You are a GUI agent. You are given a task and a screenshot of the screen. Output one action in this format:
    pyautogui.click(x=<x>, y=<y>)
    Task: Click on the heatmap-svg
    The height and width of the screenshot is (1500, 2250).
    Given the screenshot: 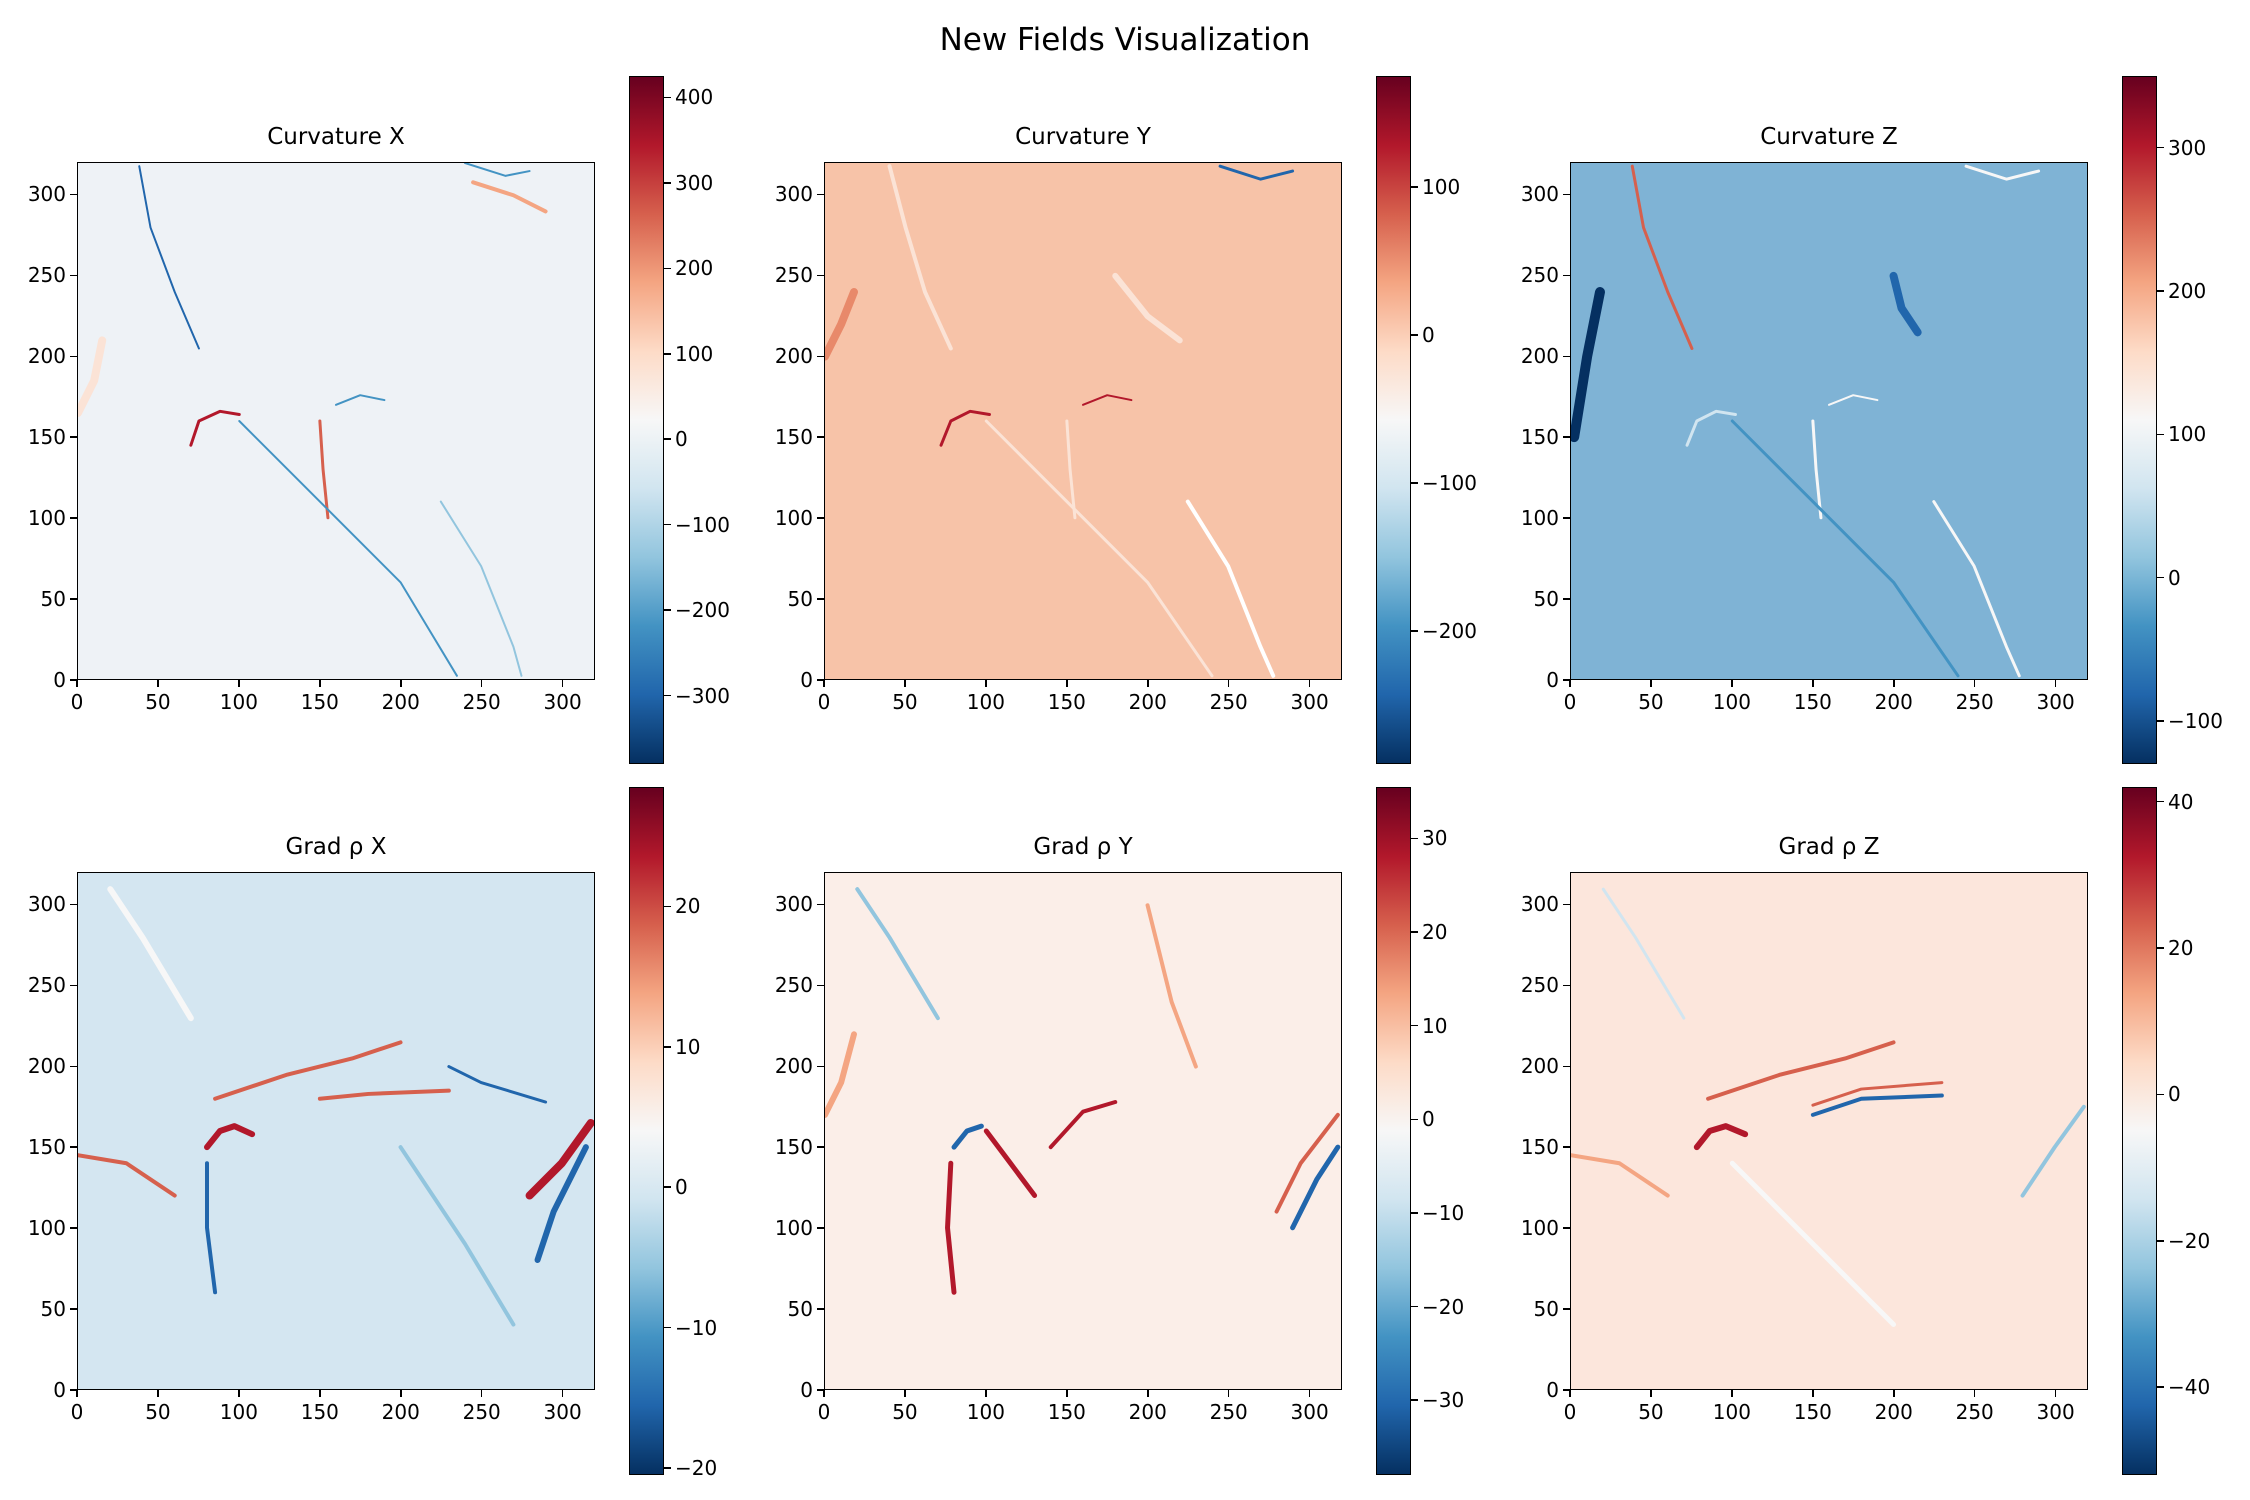 What is the action you would take?
    pyautogui.click(x=336, y=421)
    